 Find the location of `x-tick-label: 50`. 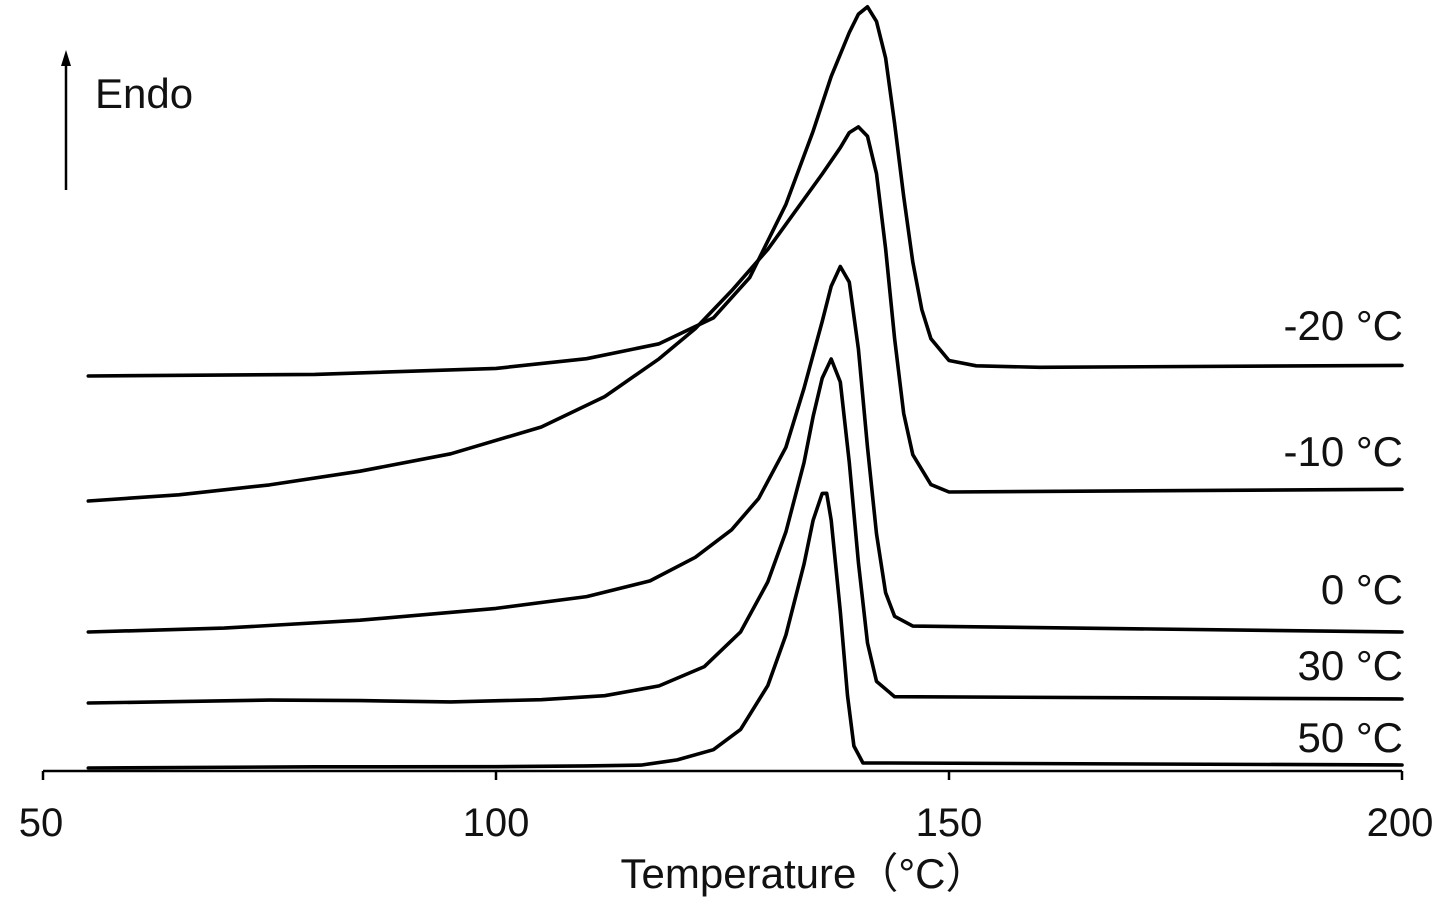

x-tick-label: 50 is located at coordinates (41, 823).